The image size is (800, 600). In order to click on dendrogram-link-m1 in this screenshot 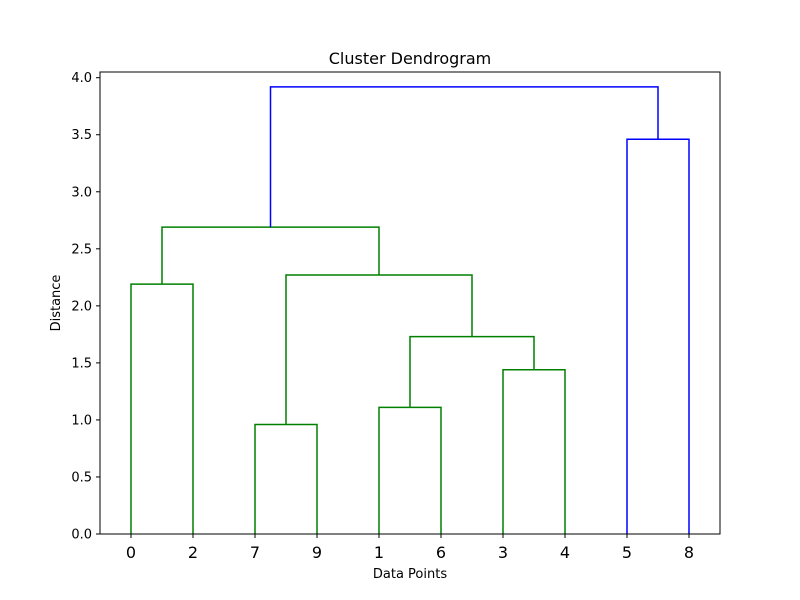, I will do `click(162, 408)`.